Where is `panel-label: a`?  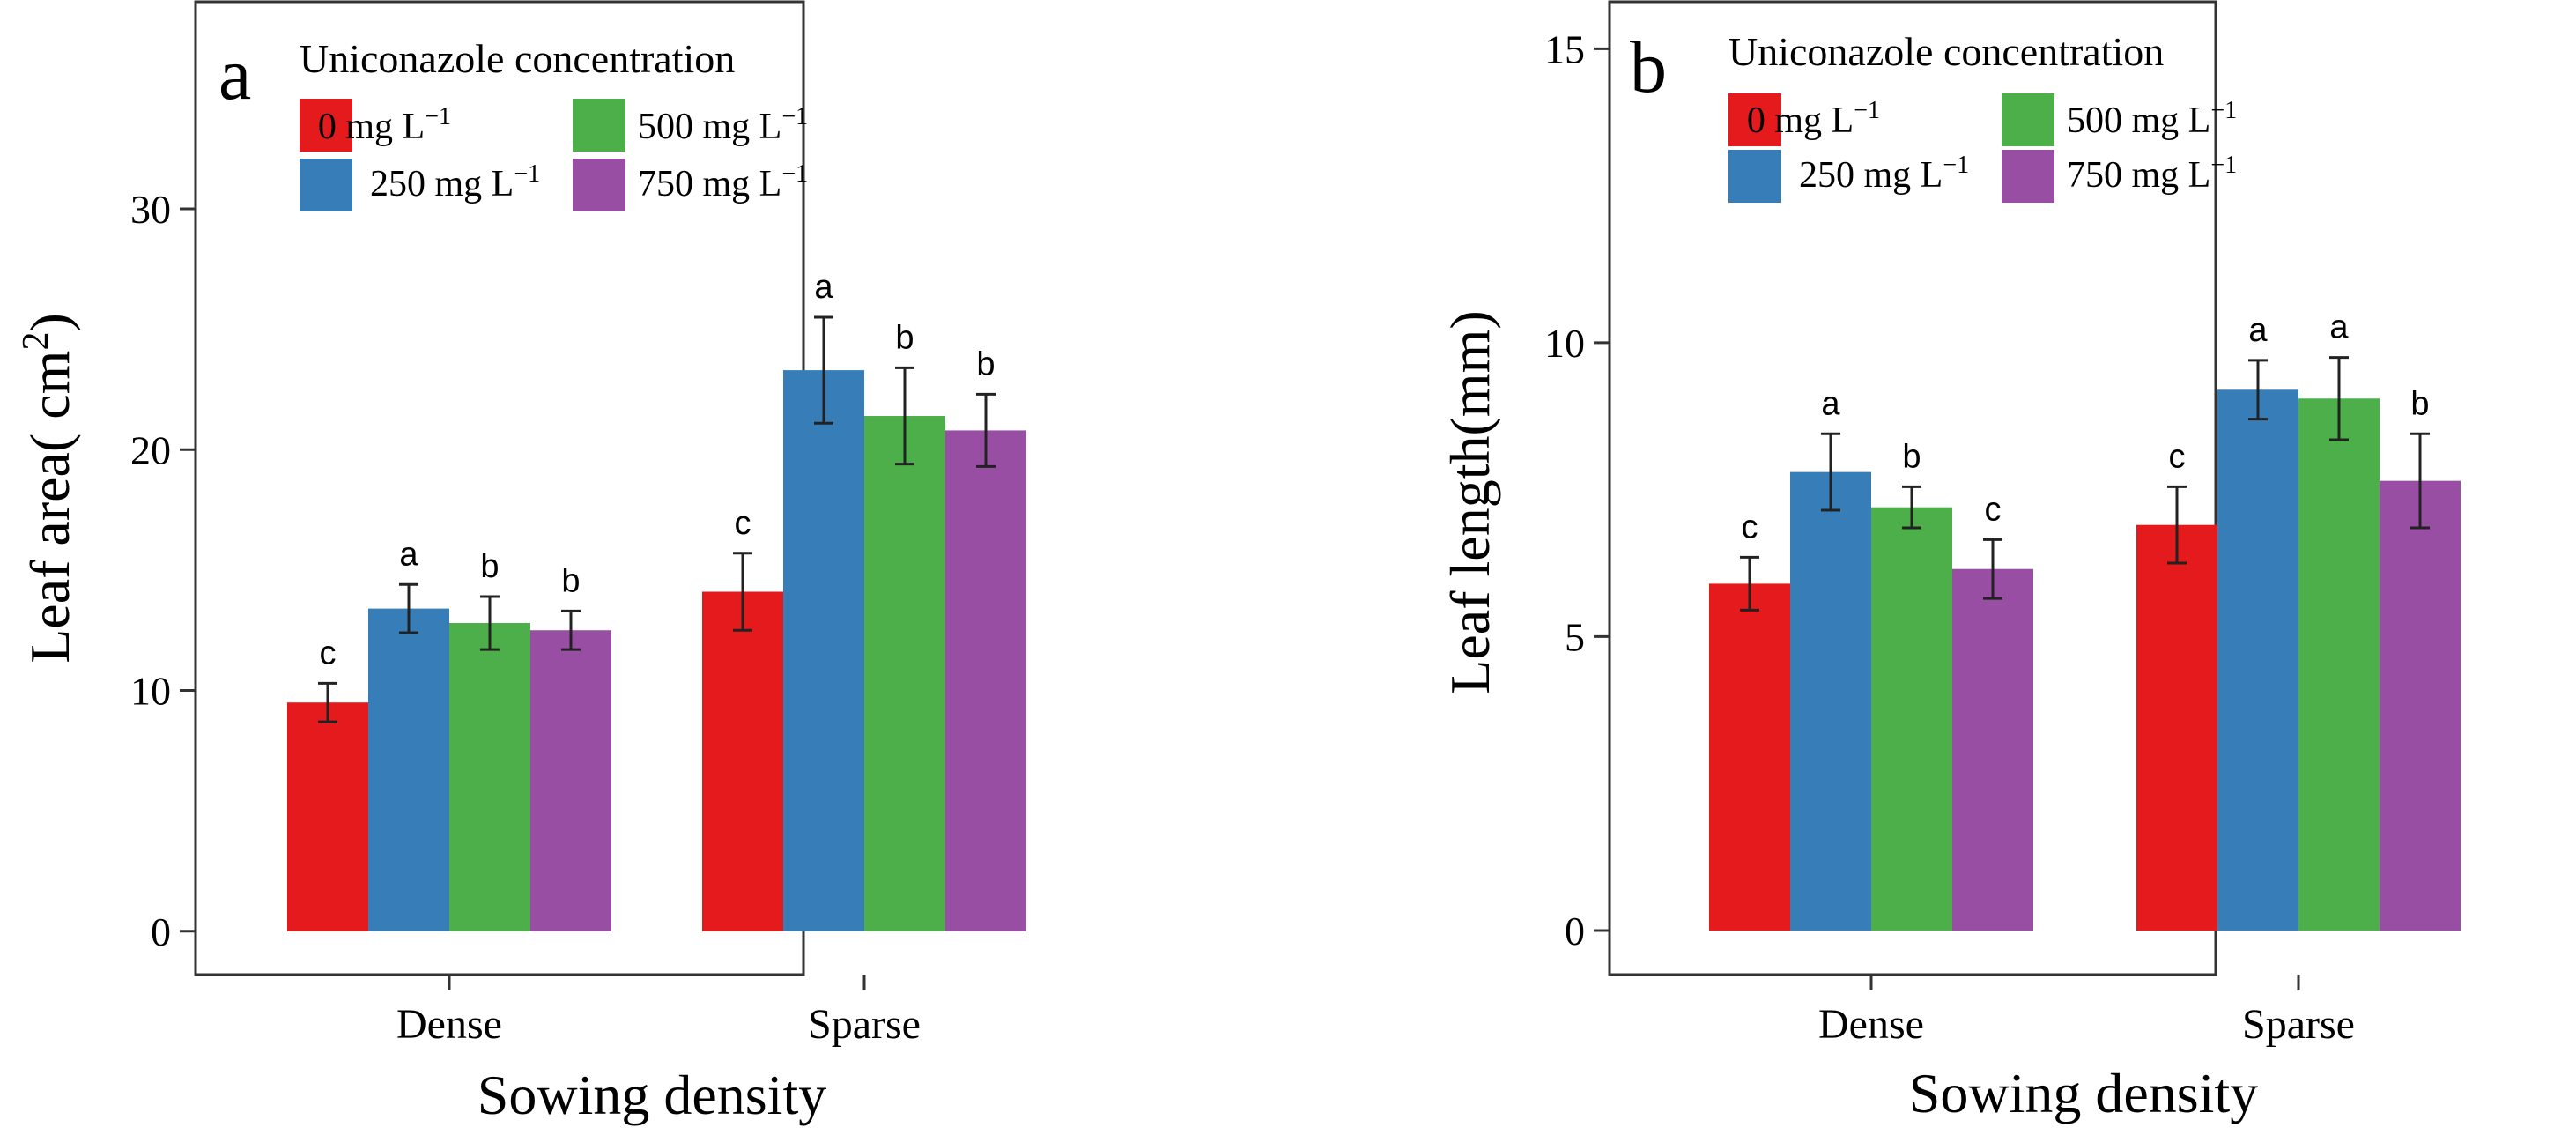 panel-label: a is located at coordinates (235, 74).